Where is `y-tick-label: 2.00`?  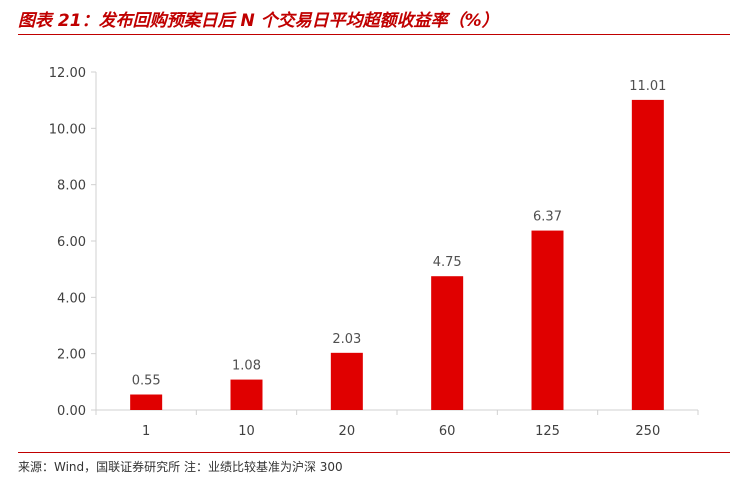 y-tick-label: 2.00 is located at coordinates (71, 355).